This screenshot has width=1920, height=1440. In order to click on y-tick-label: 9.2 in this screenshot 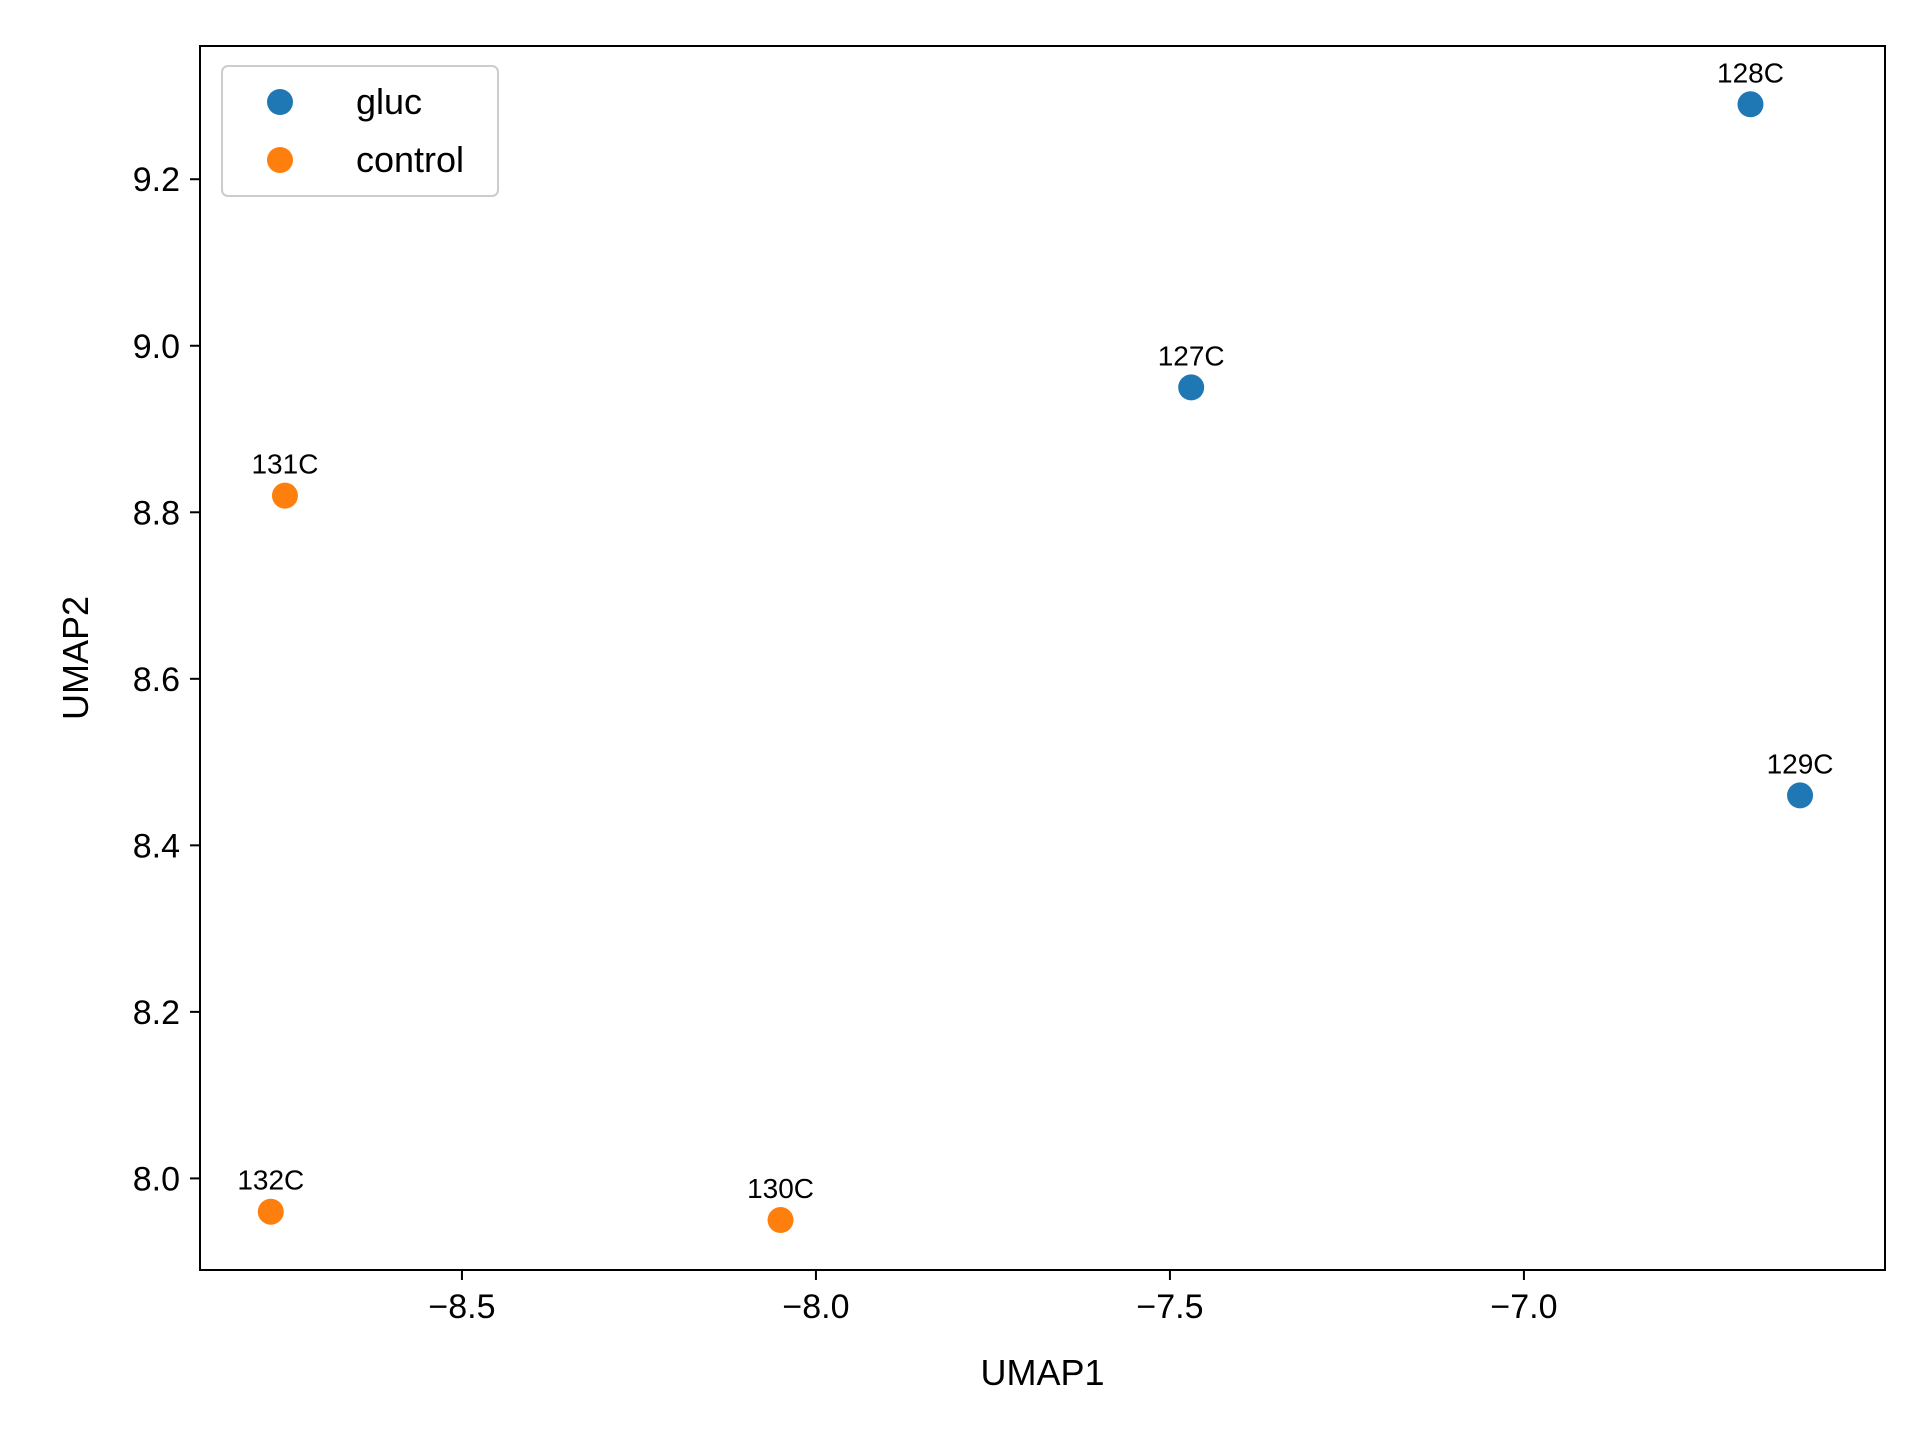, I will do `click(156, 180)`.